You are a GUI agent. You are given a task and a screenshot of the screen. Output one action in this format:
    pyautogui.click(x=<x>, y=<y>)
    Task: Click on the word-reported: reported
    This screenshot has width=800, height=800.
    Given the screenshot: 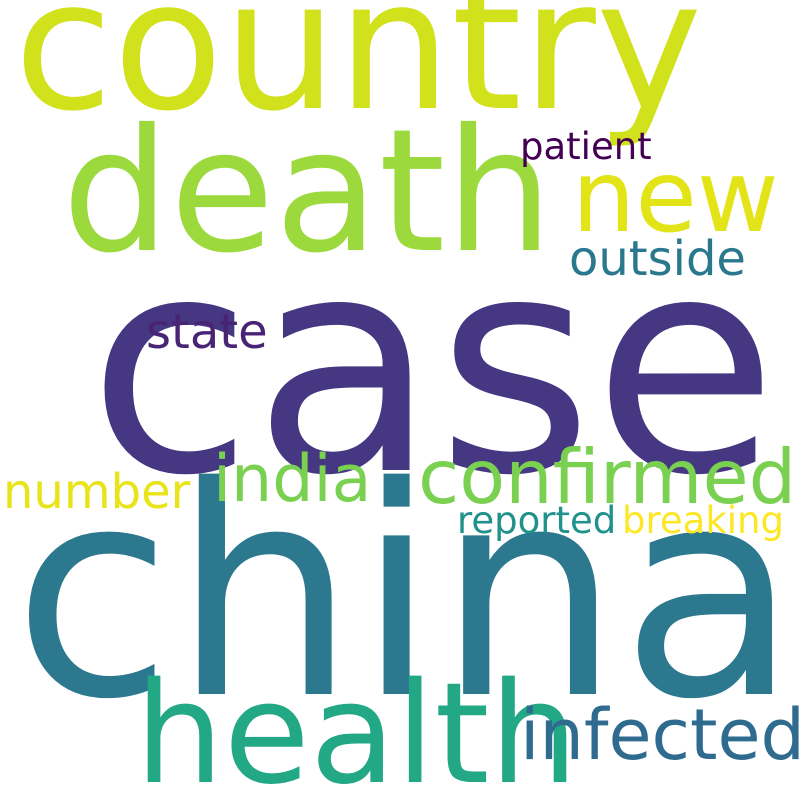 What is the action you would take?
    pyautogui.click(x=537, y=520)
    